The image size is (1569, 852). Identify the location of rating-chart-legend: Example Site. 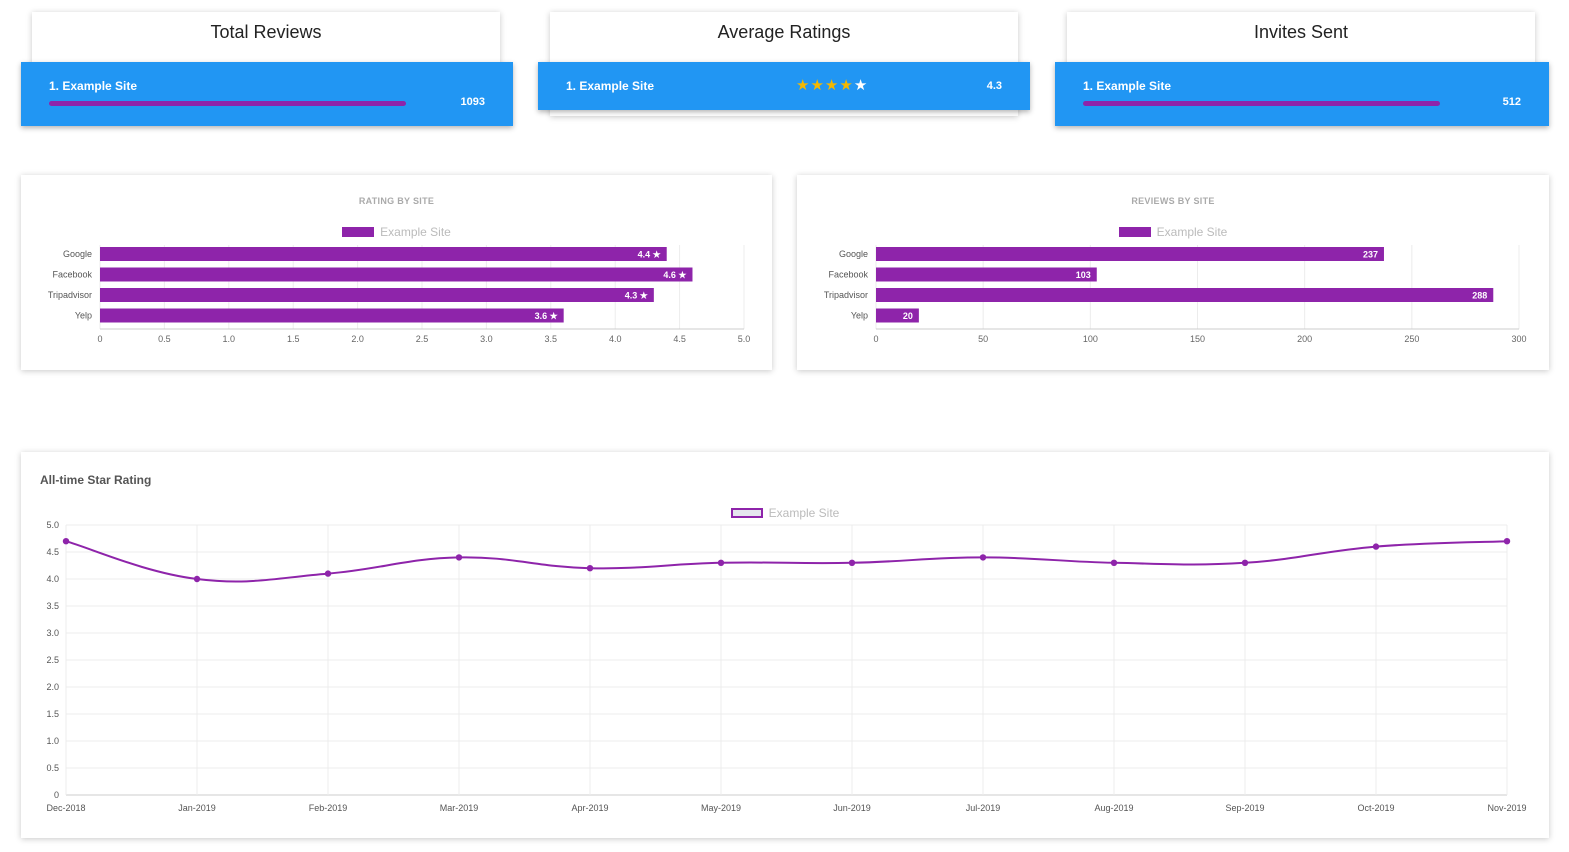
(396, 232).